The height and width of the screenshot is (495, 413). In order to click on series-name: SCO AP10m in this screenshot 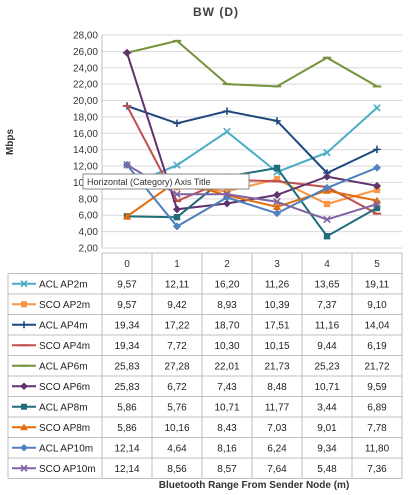, I will do `click(67, 469)`.